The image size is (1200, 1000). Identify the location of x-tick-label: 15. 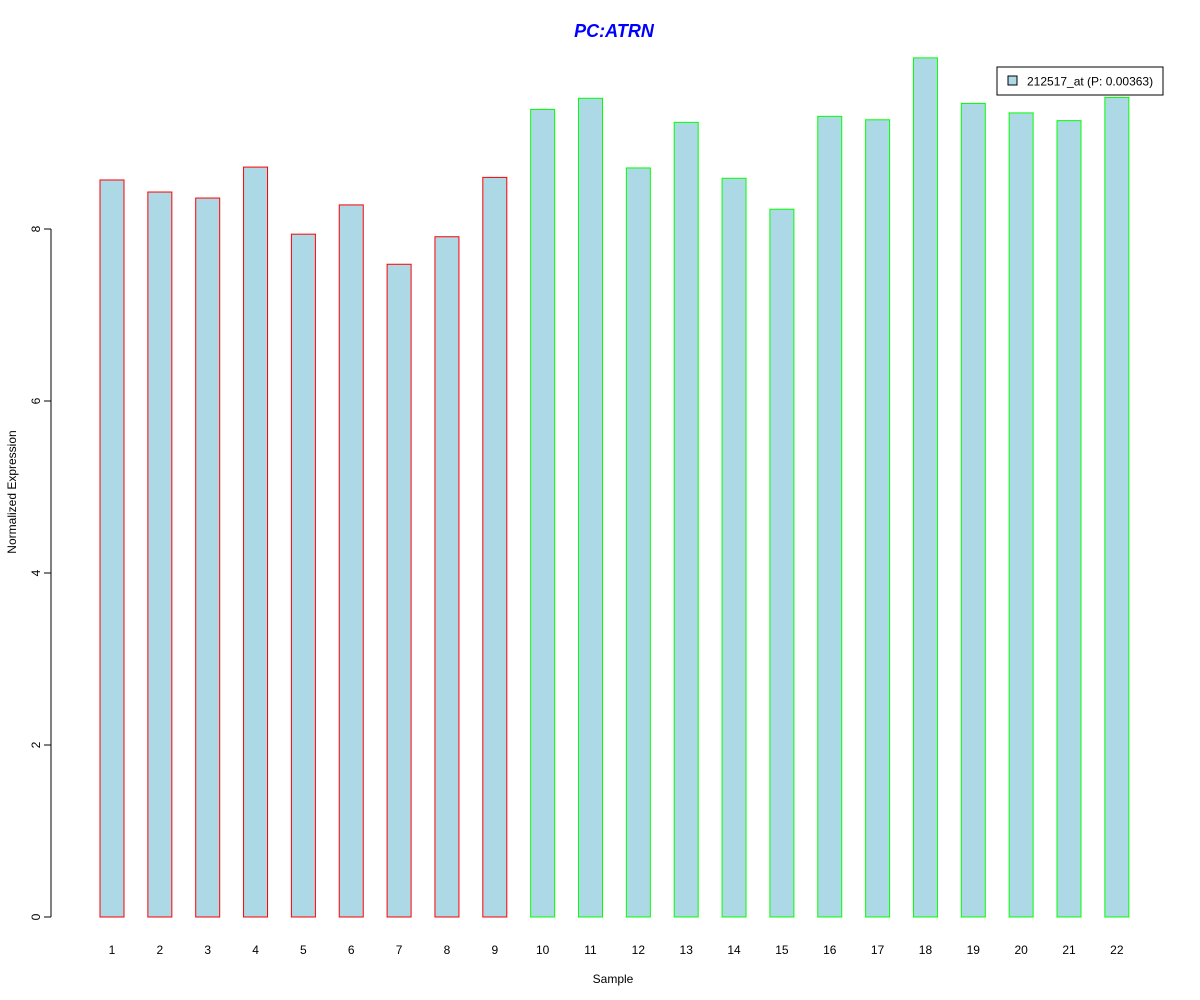
(782, 950).